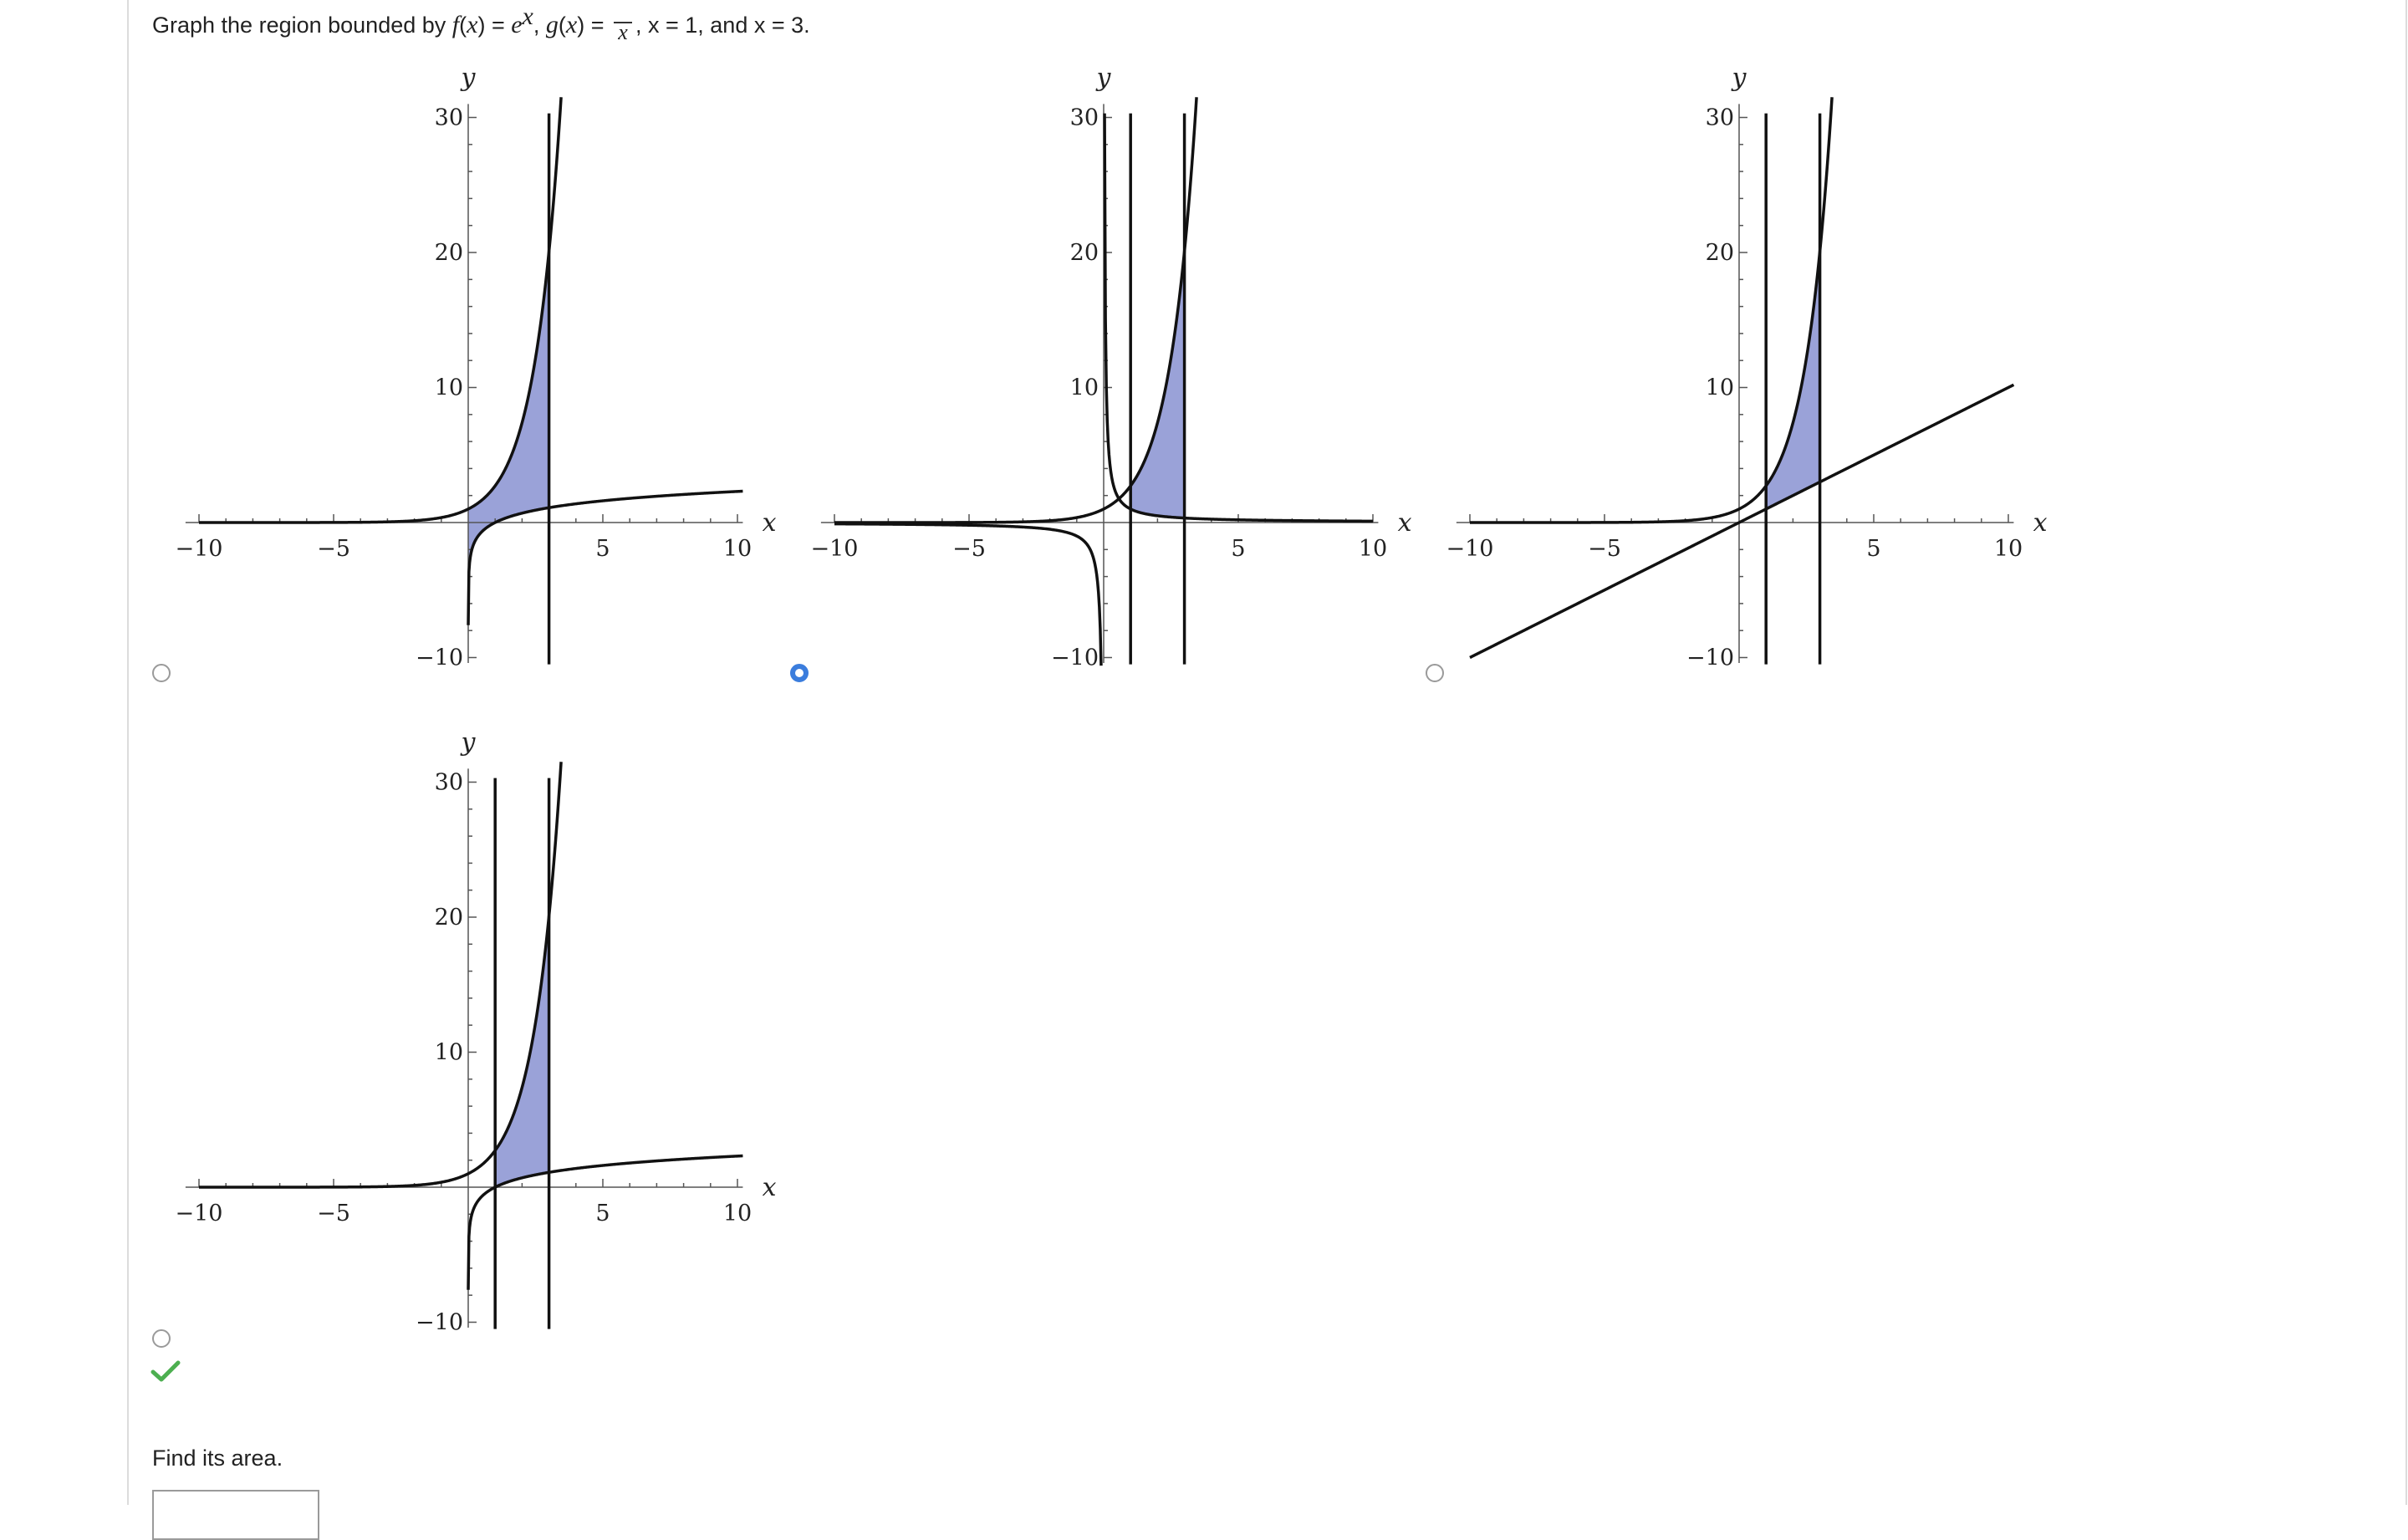  I want to click on option-3-radio, so click(1435, 673).